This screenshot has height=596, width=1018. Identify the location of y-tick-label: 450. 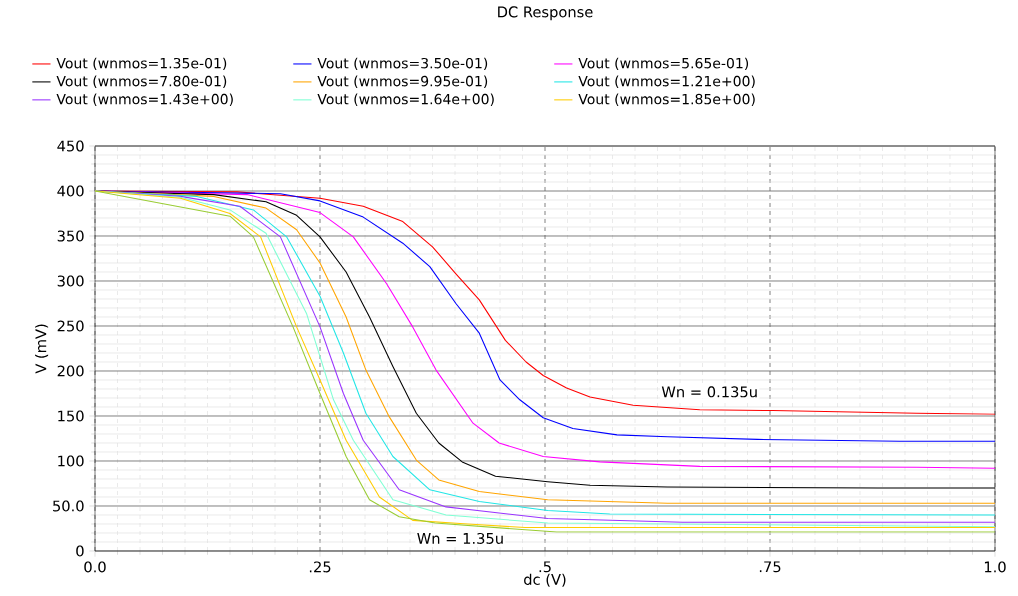
(70, 146).